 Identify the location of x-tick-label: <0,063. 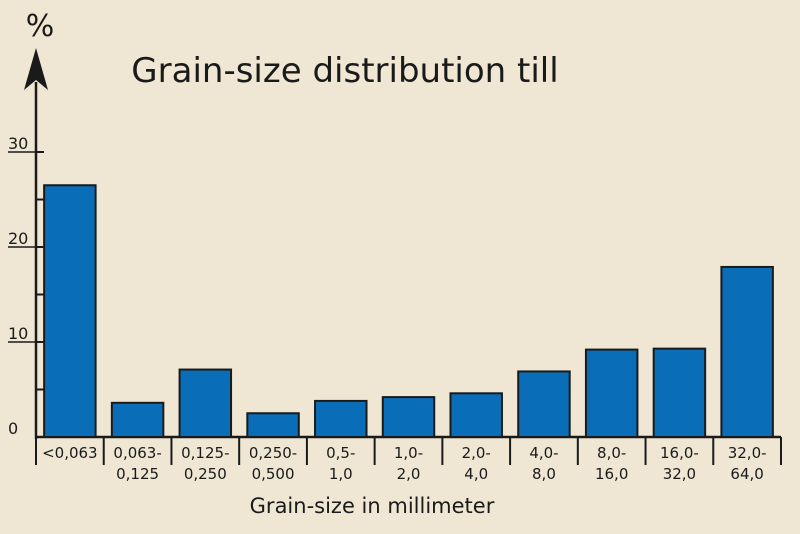
(70, 453).